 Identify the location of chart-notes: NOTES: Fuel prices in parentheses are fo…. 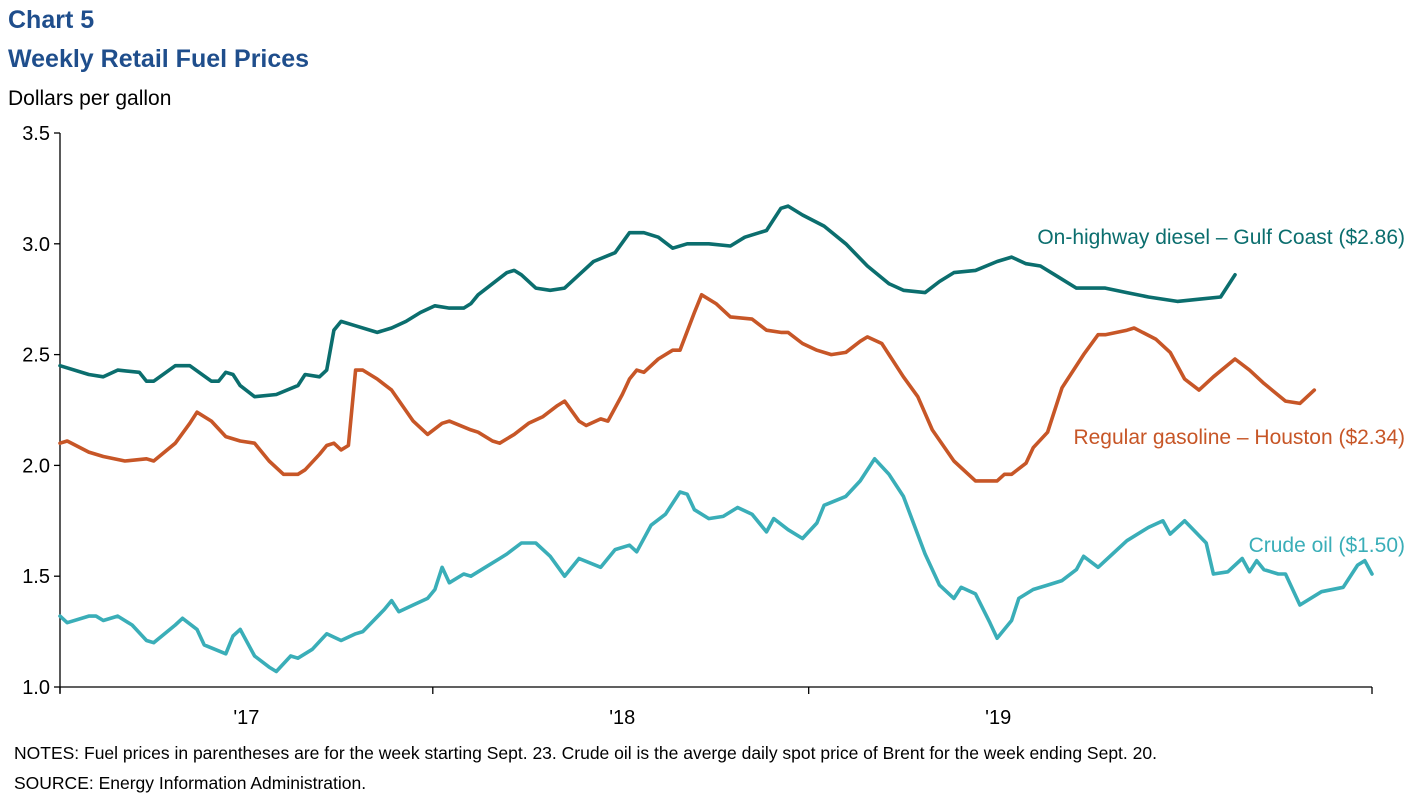
(585, 753).